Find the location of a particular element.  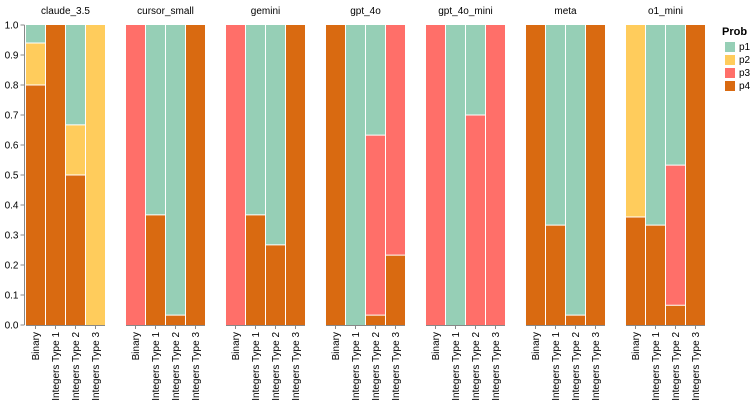

legend-swatch-p3 is located at coordinates (730, 73).